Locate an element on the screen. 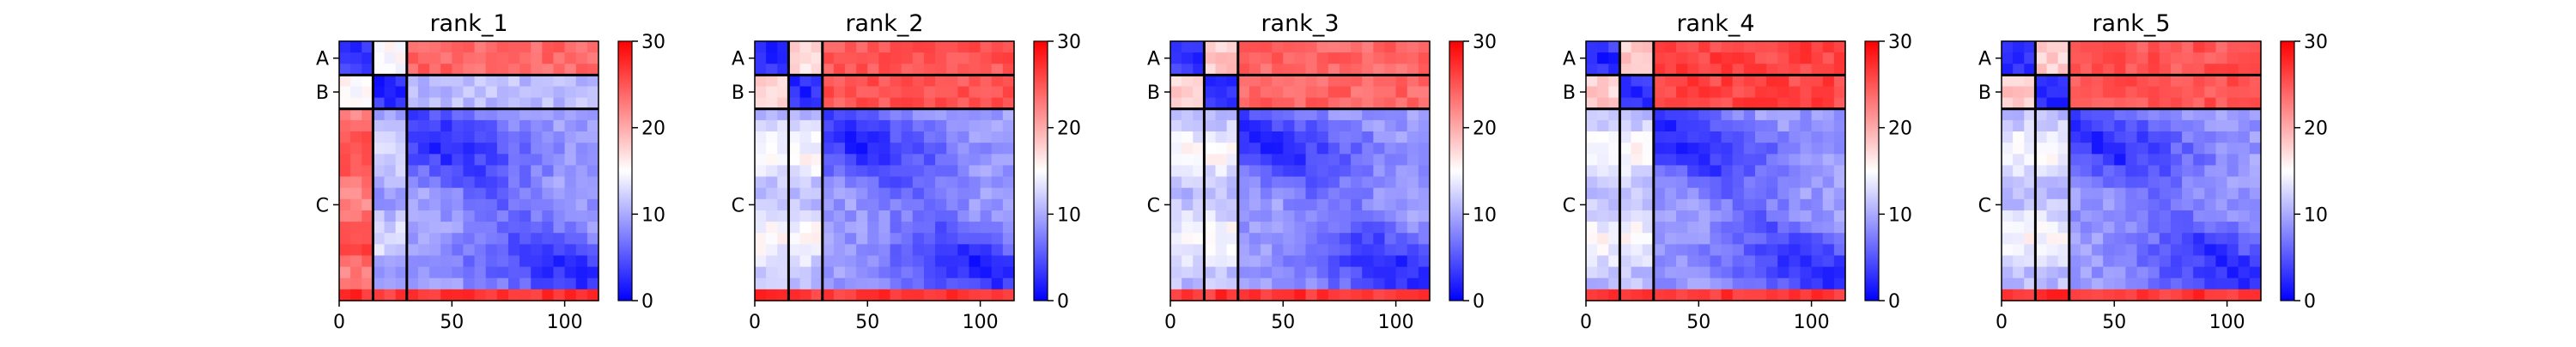  x-tick-label: 100 is located at coordinates (565, 322).